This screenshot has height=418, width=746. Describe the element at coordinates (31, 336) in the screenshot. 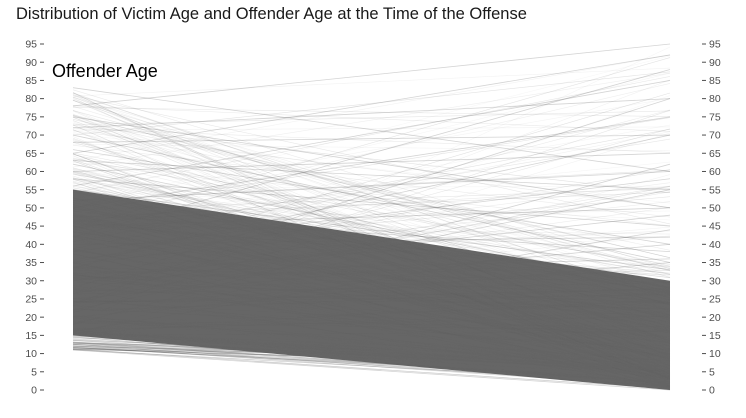

I see `left-tick-label: 15` at that location.